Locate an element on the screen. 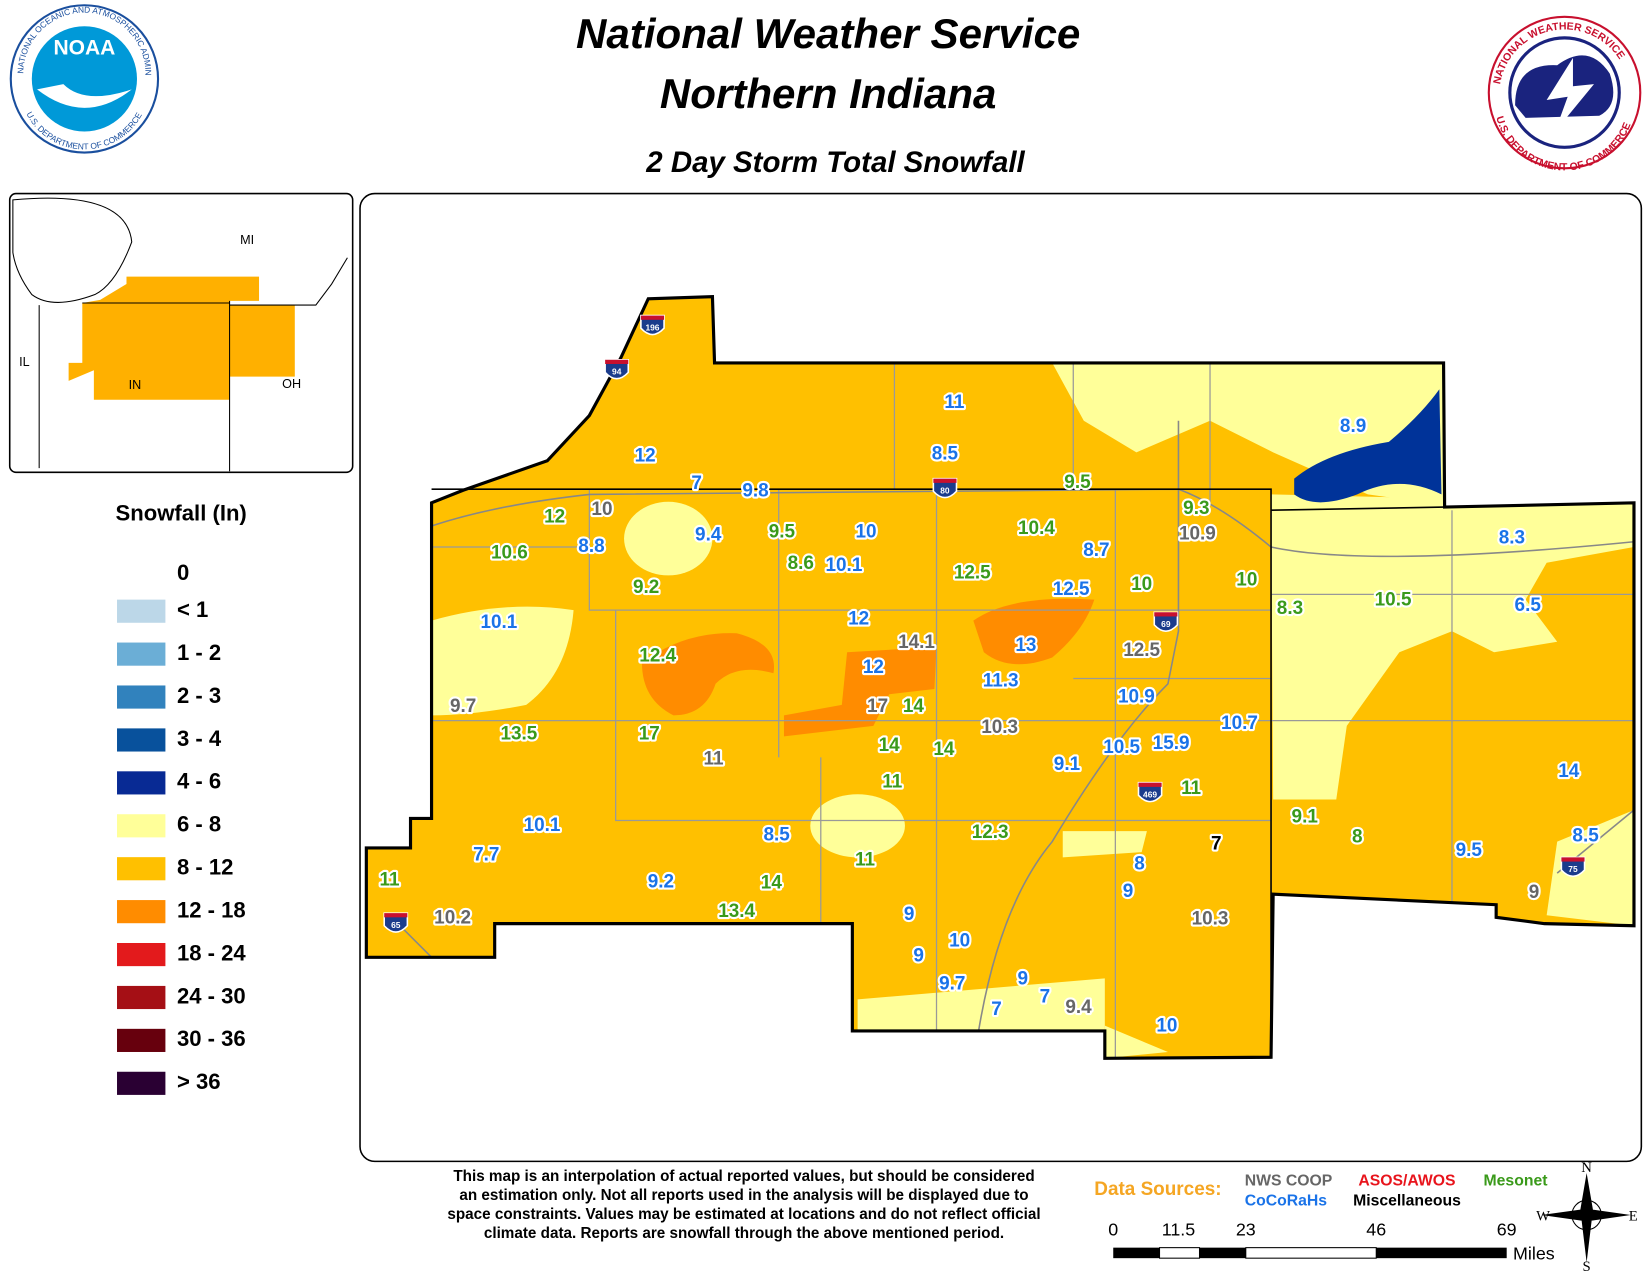  snowfall-report: 8.6 is located at coordinates (801, 563).